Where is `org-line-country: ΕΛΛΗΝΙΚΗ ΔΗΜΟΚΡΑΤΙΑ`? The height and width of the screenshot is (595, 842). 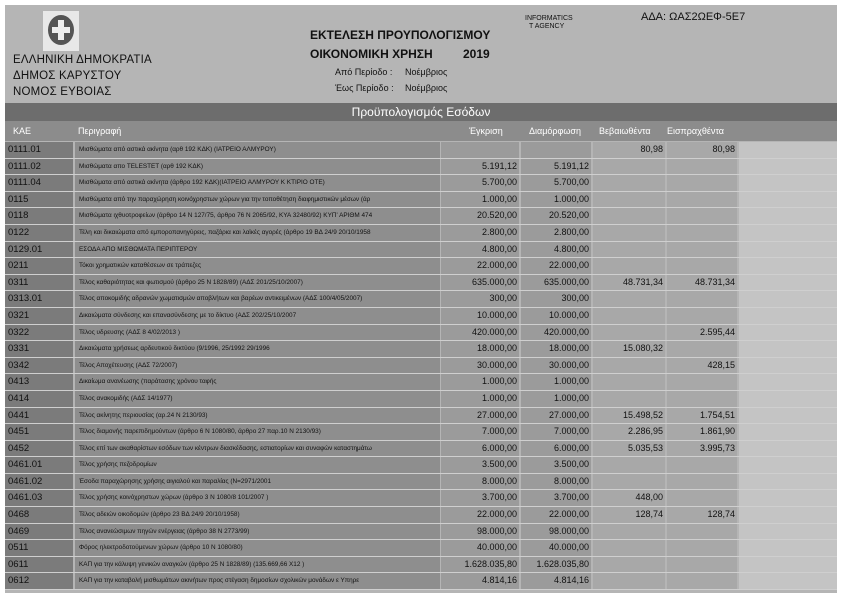
org-line-country: ΕΛΛΗΝΙΚΗ ΔΗΜΟΚΡΑΤΙΑ is located at coordinates (82, 60).